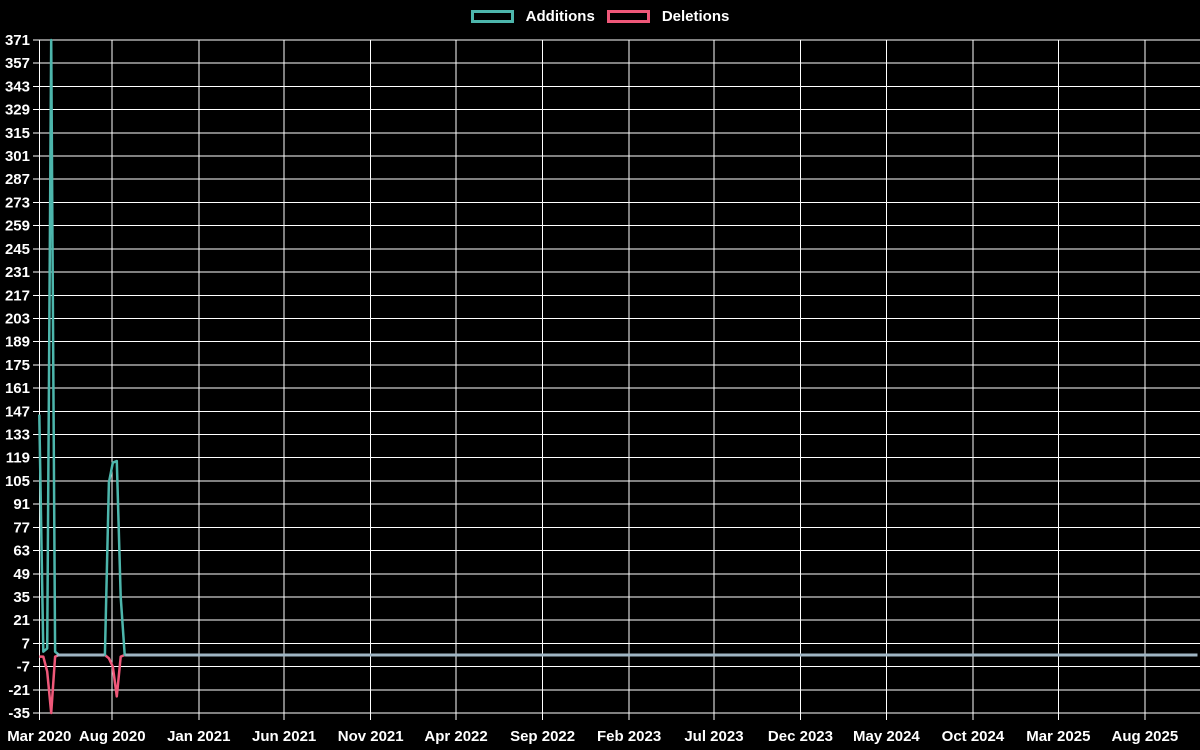  I want to click on y-tick-label: 245, so click(17, 249).